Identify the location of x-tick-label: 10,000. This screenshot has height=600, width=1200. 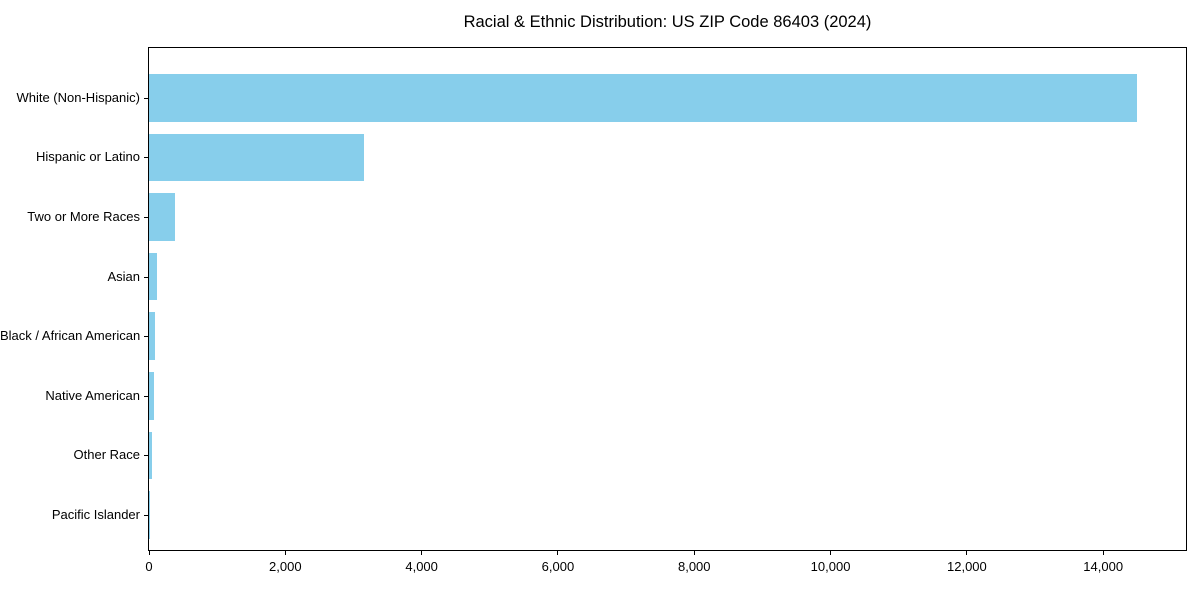
(830, 566).